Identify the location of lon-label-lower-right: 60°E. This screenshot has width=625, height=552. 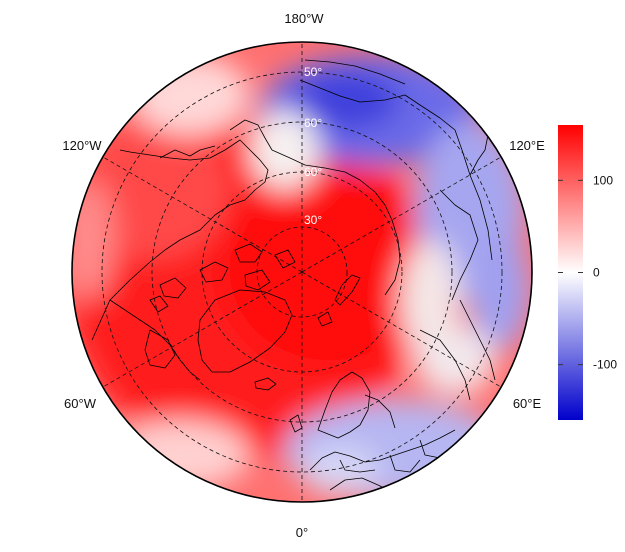
(527, 403).